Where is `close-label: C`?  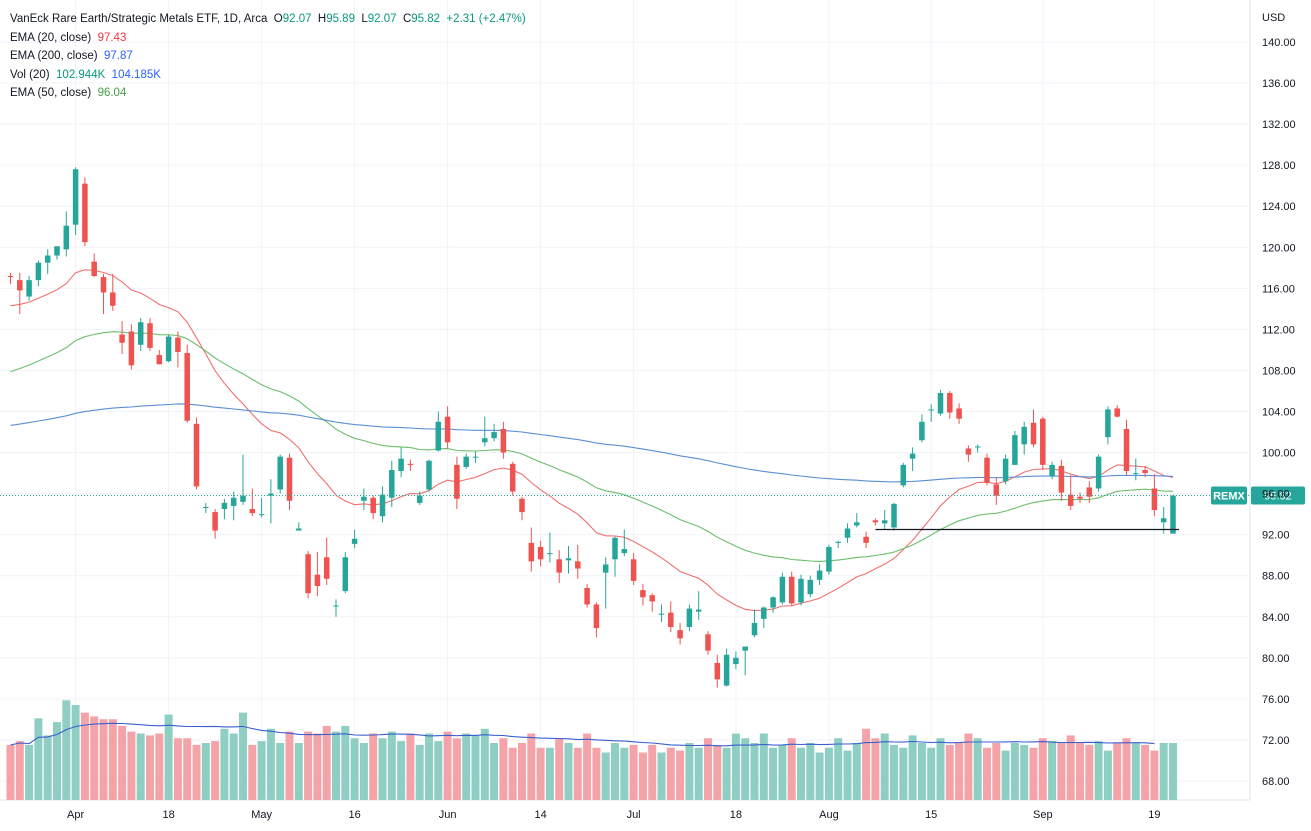
close-label: C is located at coordinates (407, 19).